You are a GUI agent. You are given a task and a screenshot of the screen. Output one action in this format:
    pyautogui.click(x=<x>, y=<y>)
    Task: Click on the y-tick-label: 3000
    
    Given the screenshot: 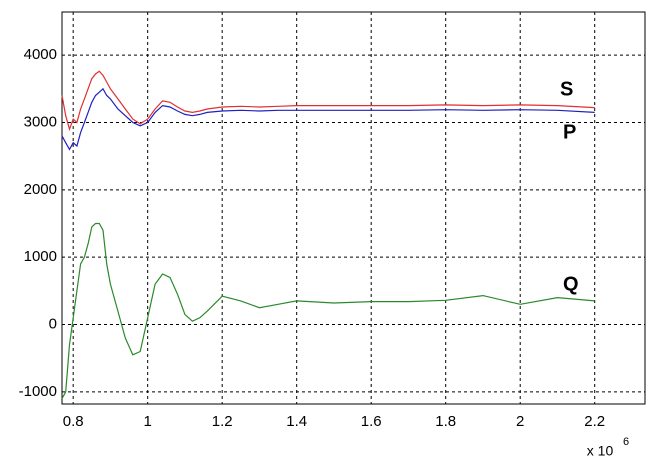 What is the action you would take?
    pyautogui.click(x=40, y=121)
    